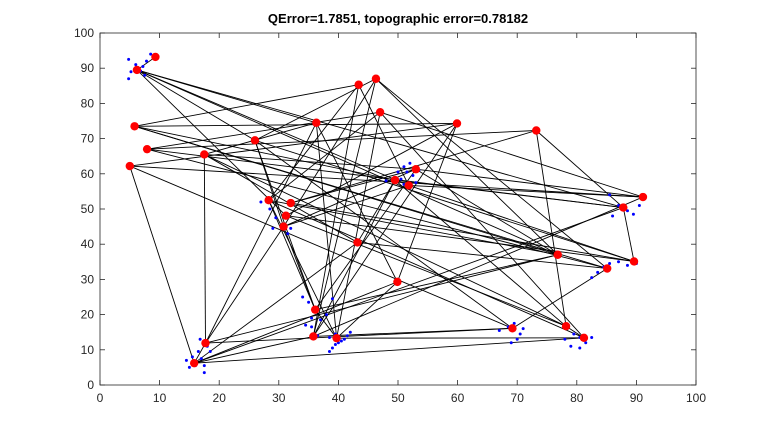  I want to click on y-tick-label: 80, so click(88, 103).